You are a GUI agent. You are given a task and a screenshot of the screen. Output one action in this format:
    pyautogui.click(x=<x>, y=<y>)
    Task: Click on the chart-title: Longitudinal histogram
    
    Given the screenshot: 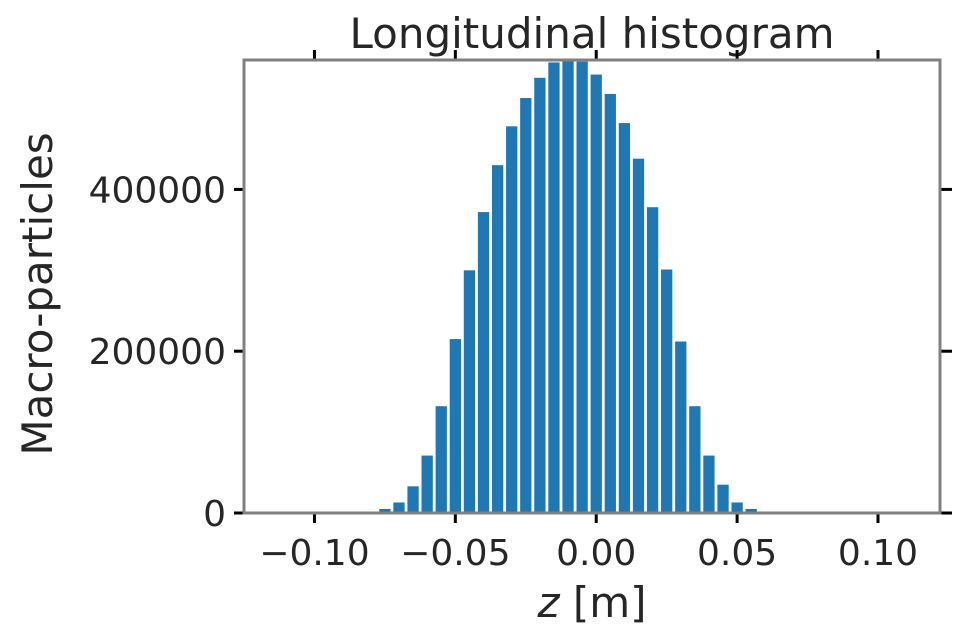 What is the action you would take?
    pyautogui.click(x=591, y=33)
    